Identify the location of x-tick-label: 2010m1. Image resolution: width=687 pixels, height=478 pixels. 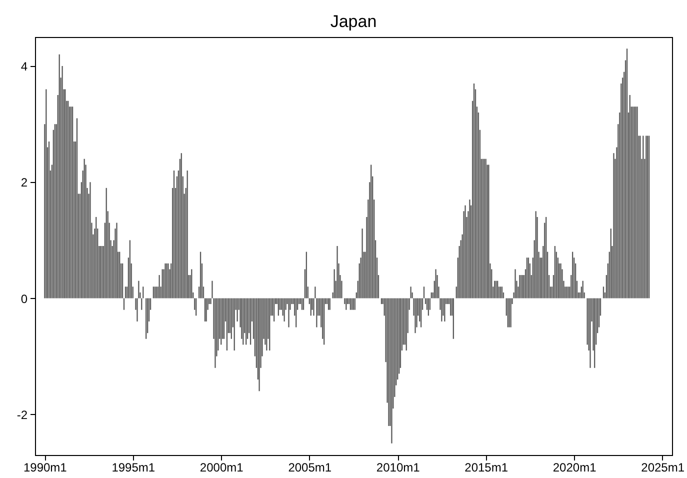
(398, 467).